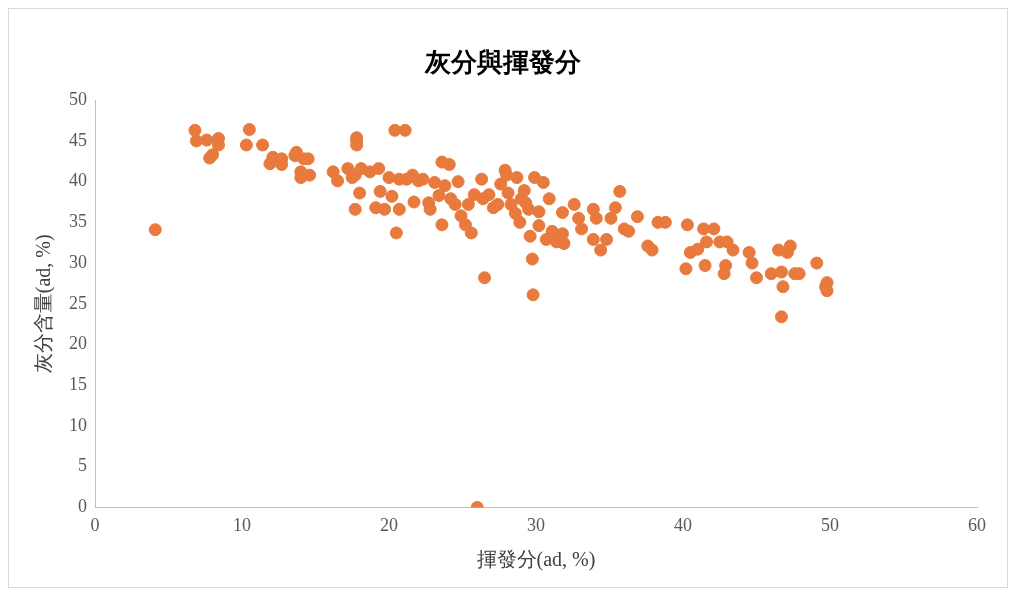 This screenshot has width=1016, height=596. What do you see at coordinates (977, 524) in the screenshot?
I see `x-tick-label: 60` at bounding box center [977, 524].